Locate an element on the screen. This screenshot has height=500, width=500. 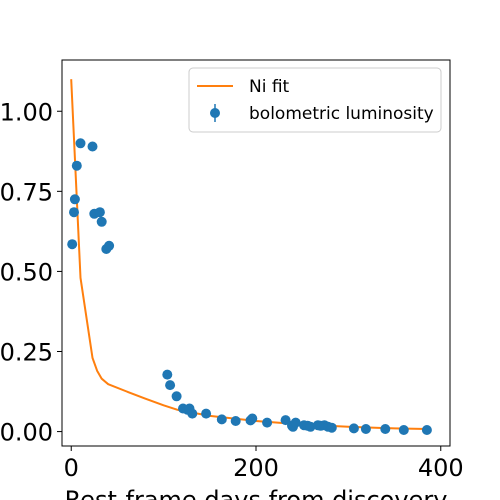
y-tick-label: 1.00 is located at coordinates (26, 112).